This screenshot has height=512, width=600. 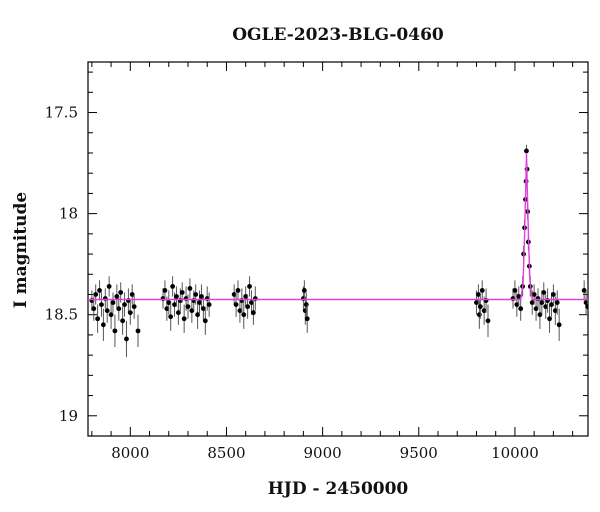 What do you see at coordinates (61, 315) in the screenshot?
I see `y-tick-label: 18.5` at bounding box center [61, 315].